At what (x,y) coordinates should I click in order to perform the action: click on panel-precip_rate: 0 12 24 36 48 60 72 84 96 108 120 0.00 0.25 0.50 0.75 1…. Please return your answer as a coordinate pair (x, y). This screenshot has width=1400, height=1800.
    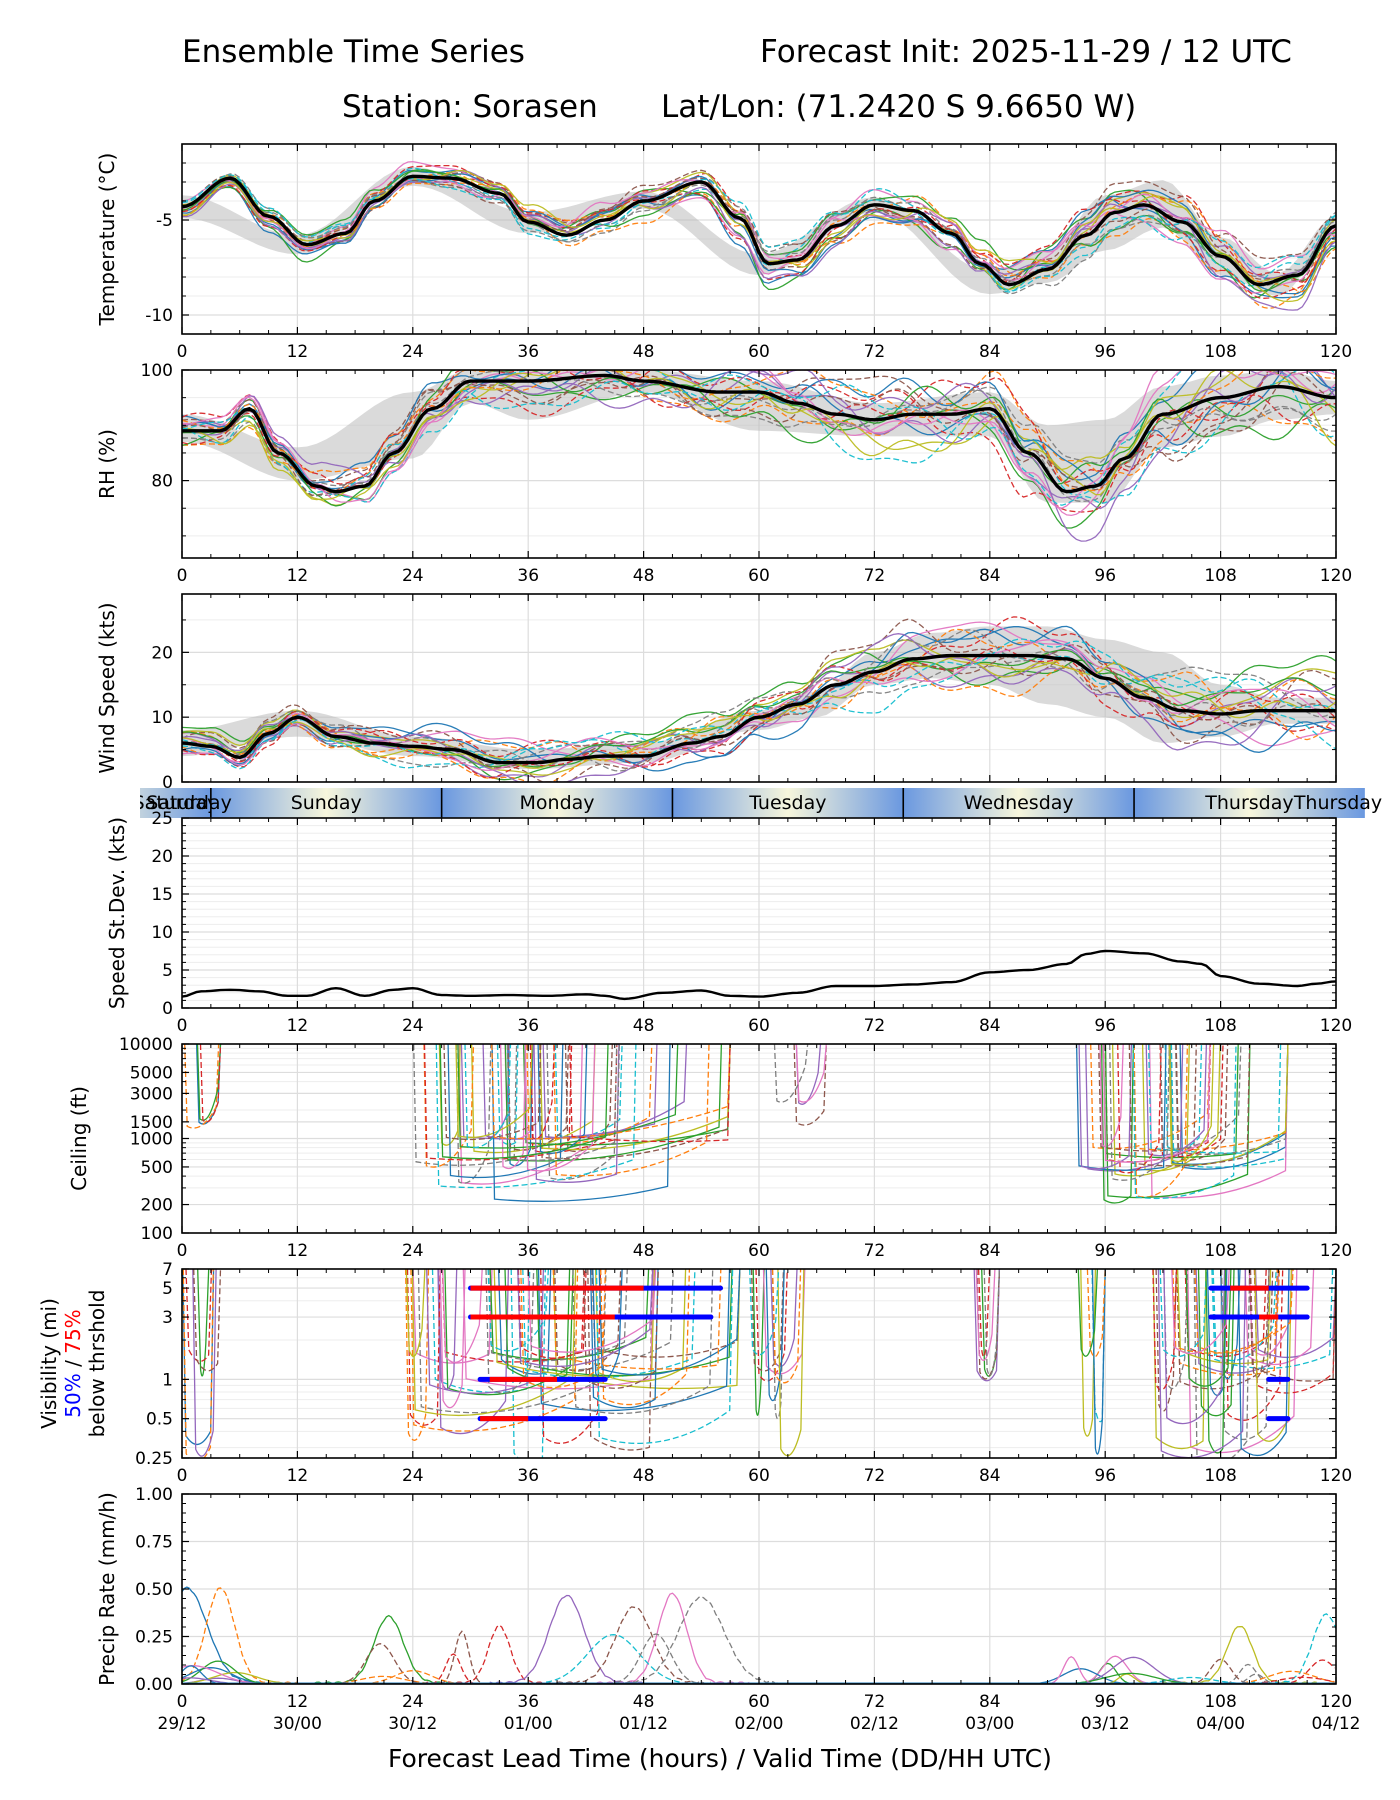
    Looking at the image, I should click on (728, 1609).